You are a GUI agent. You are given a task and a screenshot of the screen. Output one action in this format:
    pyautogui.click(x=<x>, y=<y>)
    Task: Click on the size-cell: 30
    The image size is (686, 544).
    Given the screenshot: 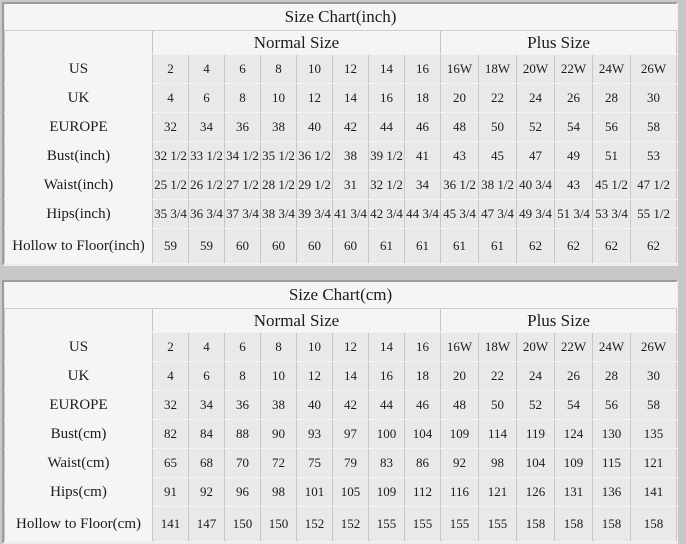 What is the action you would take?
    pyautogui.click(x=653, y=98)
    